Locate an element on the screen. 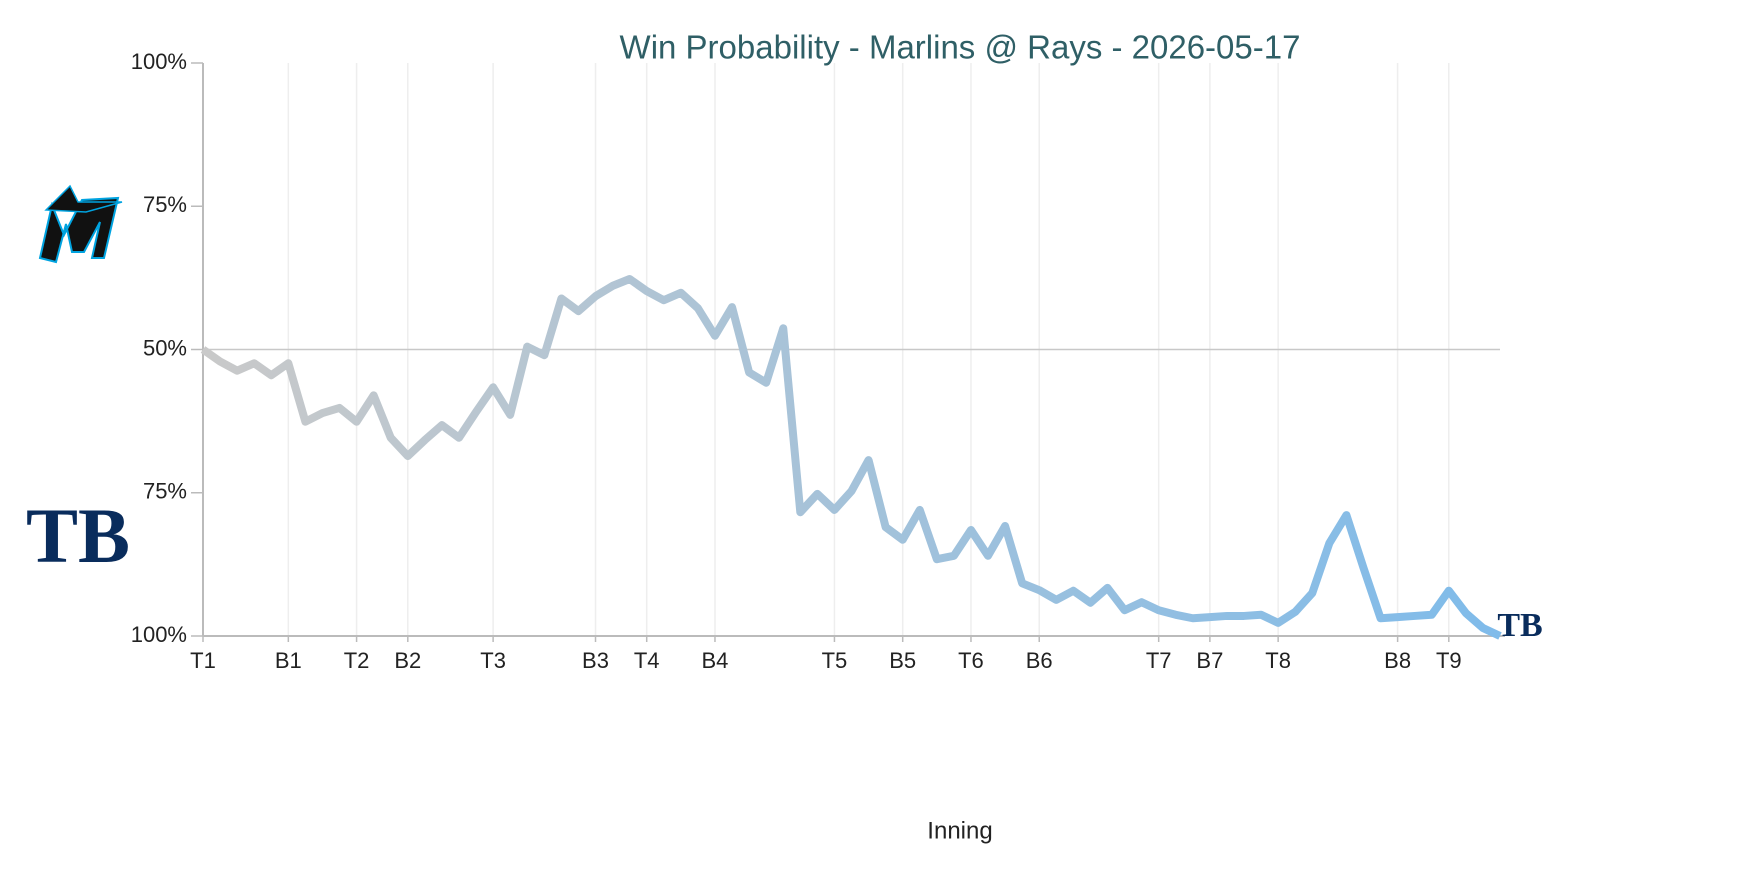 The width and height of the screenshot is (1764, 875). x-tick-label: T1 is located at coordinates (203, 660).